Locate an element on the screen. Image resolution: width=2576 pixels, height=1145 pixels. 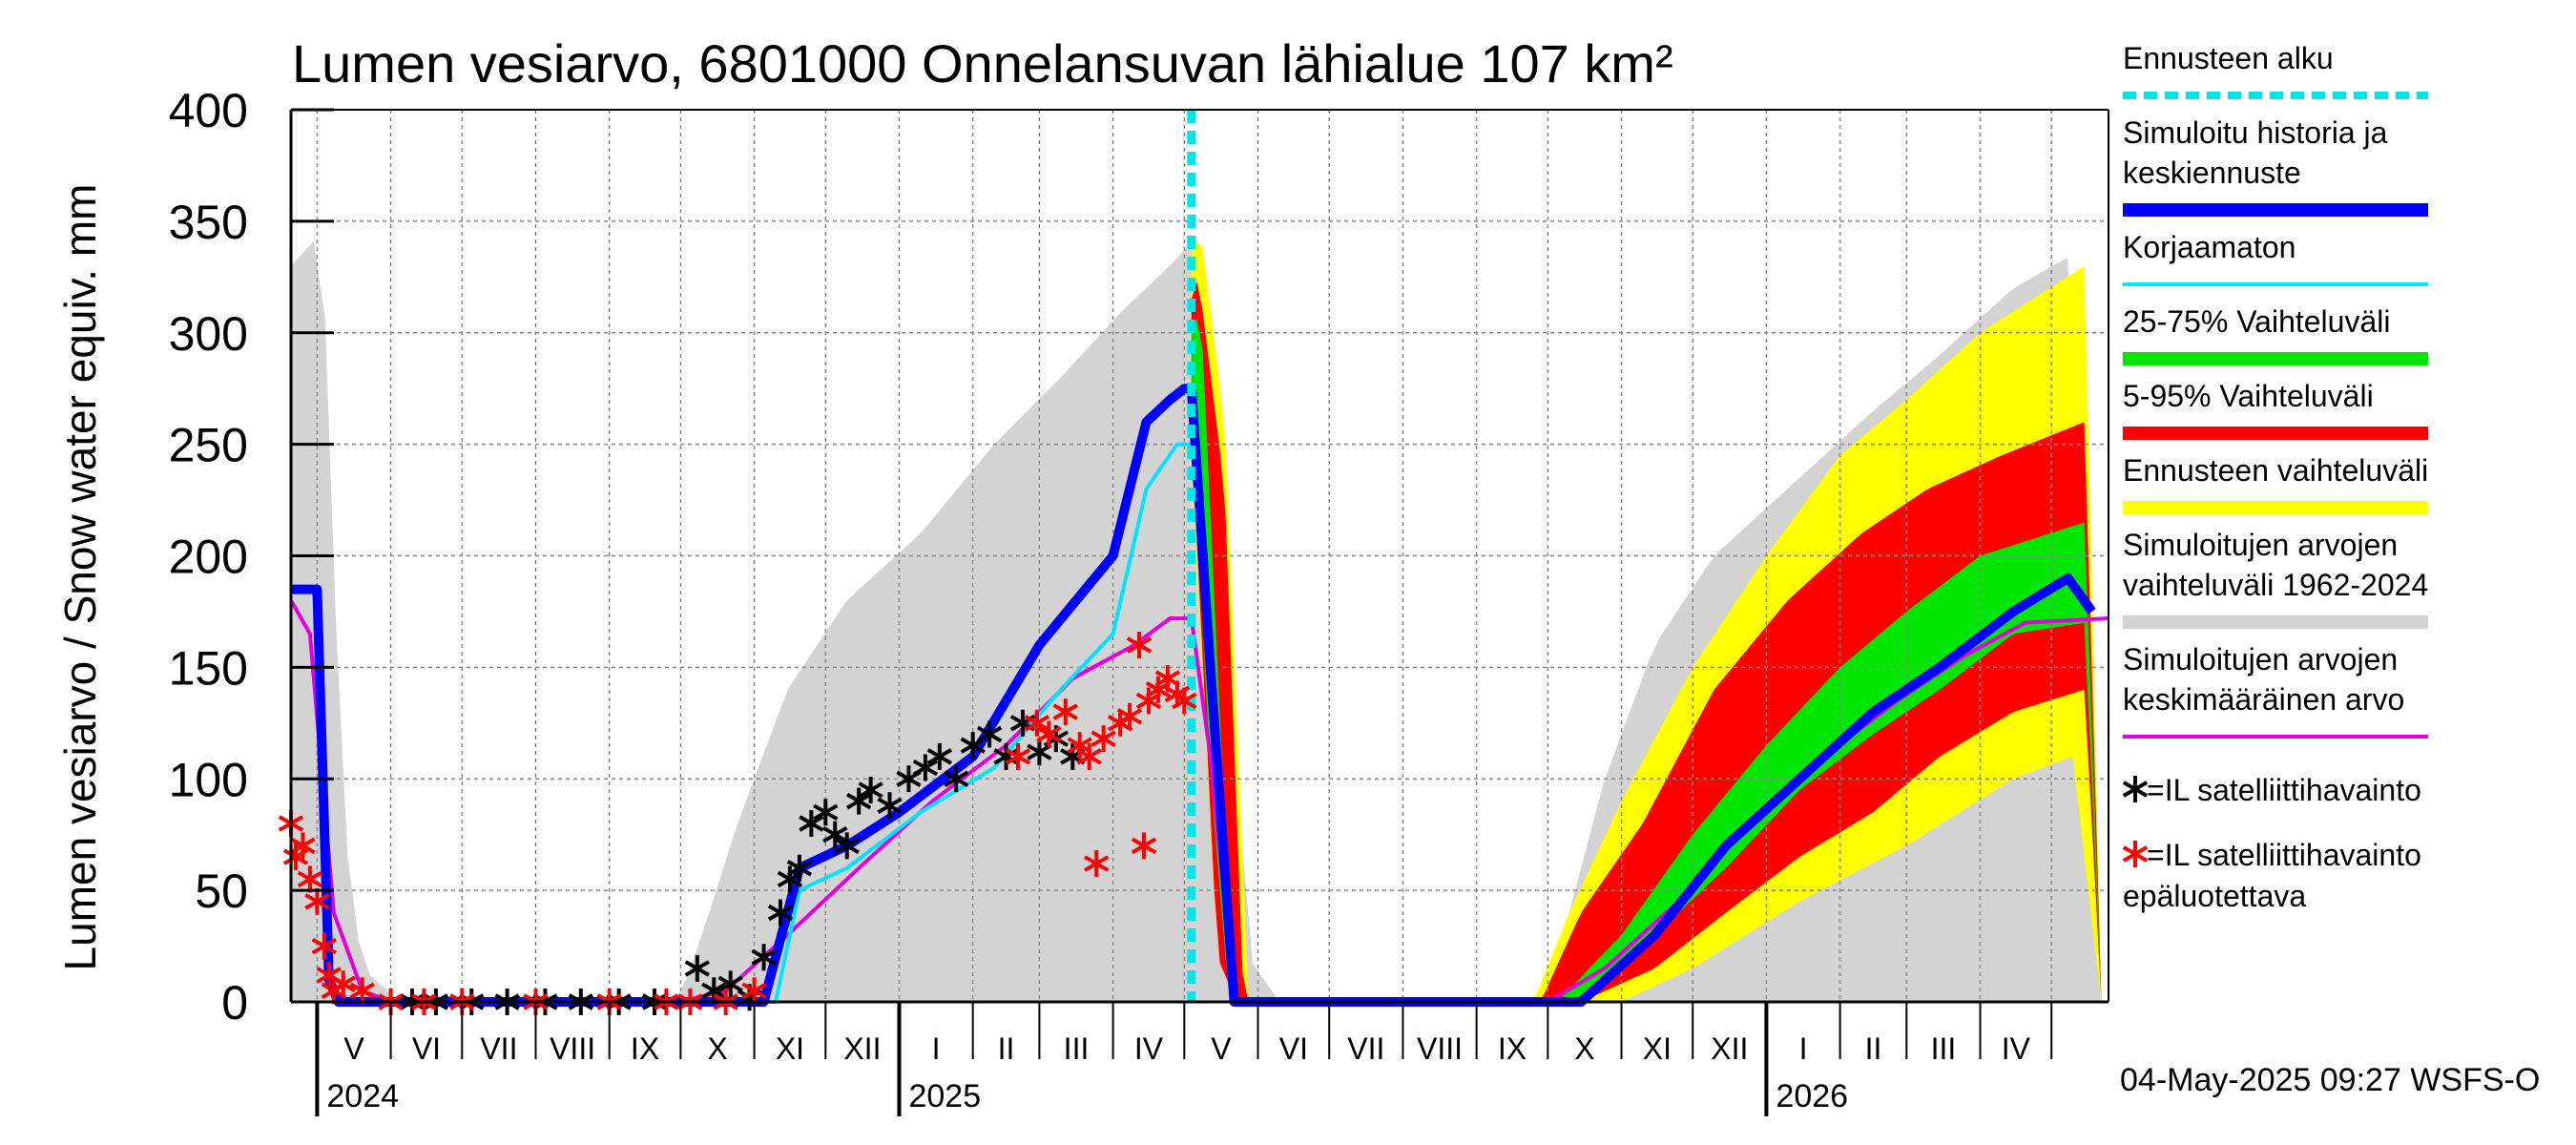
legend-item-7: Simuloitujen arvojen keskimääräinen arvo is located at coordinates (2275, 691).